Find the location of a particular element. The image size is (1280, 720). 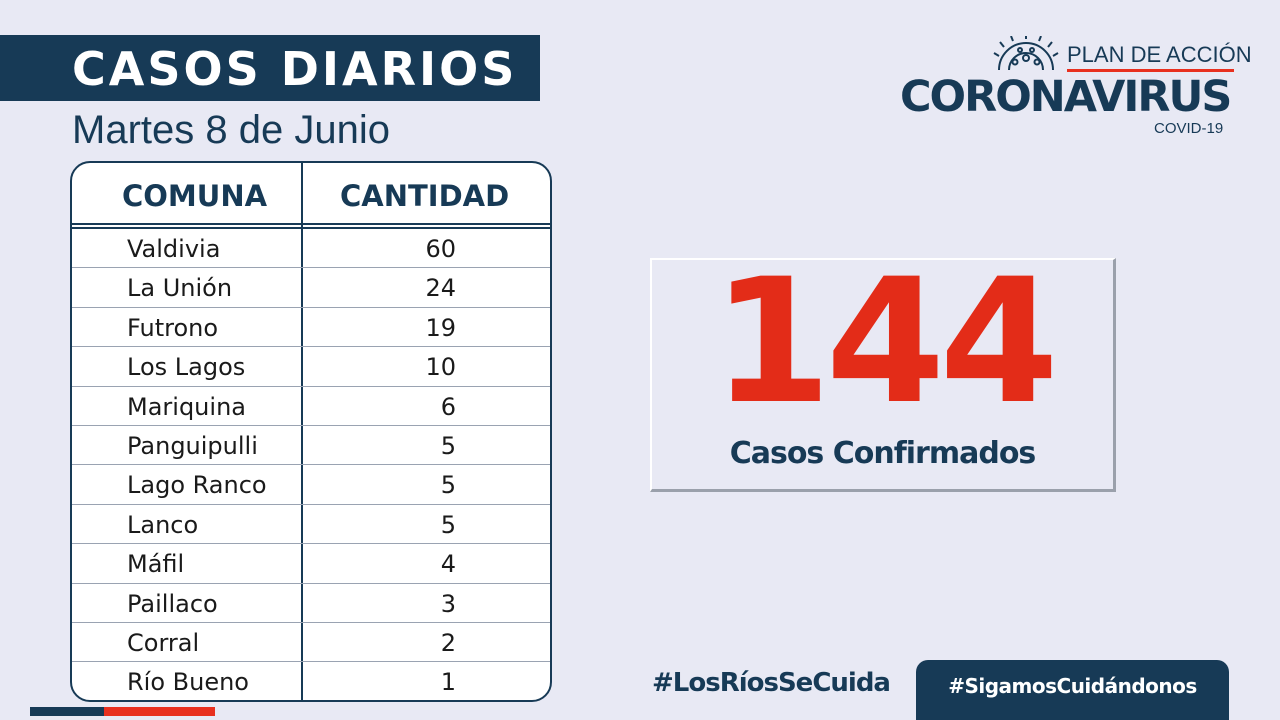

comuna-cell: Los Lagos is located at coordinates (186, 367).